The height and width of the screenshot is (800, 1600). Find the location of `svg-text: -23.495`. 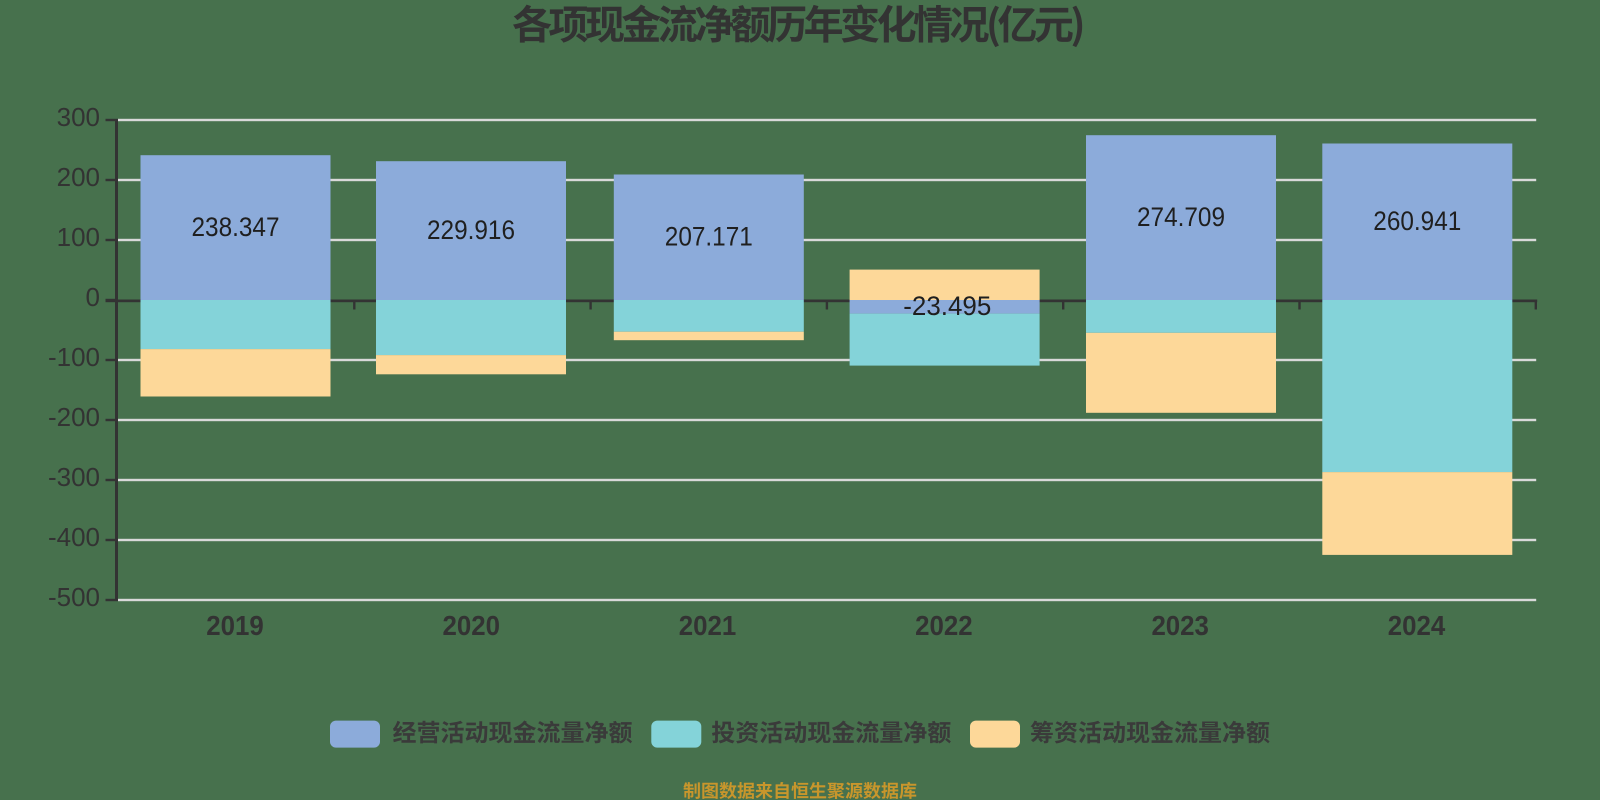

svg-text: -23.495 is located at coordinates (947, 306).